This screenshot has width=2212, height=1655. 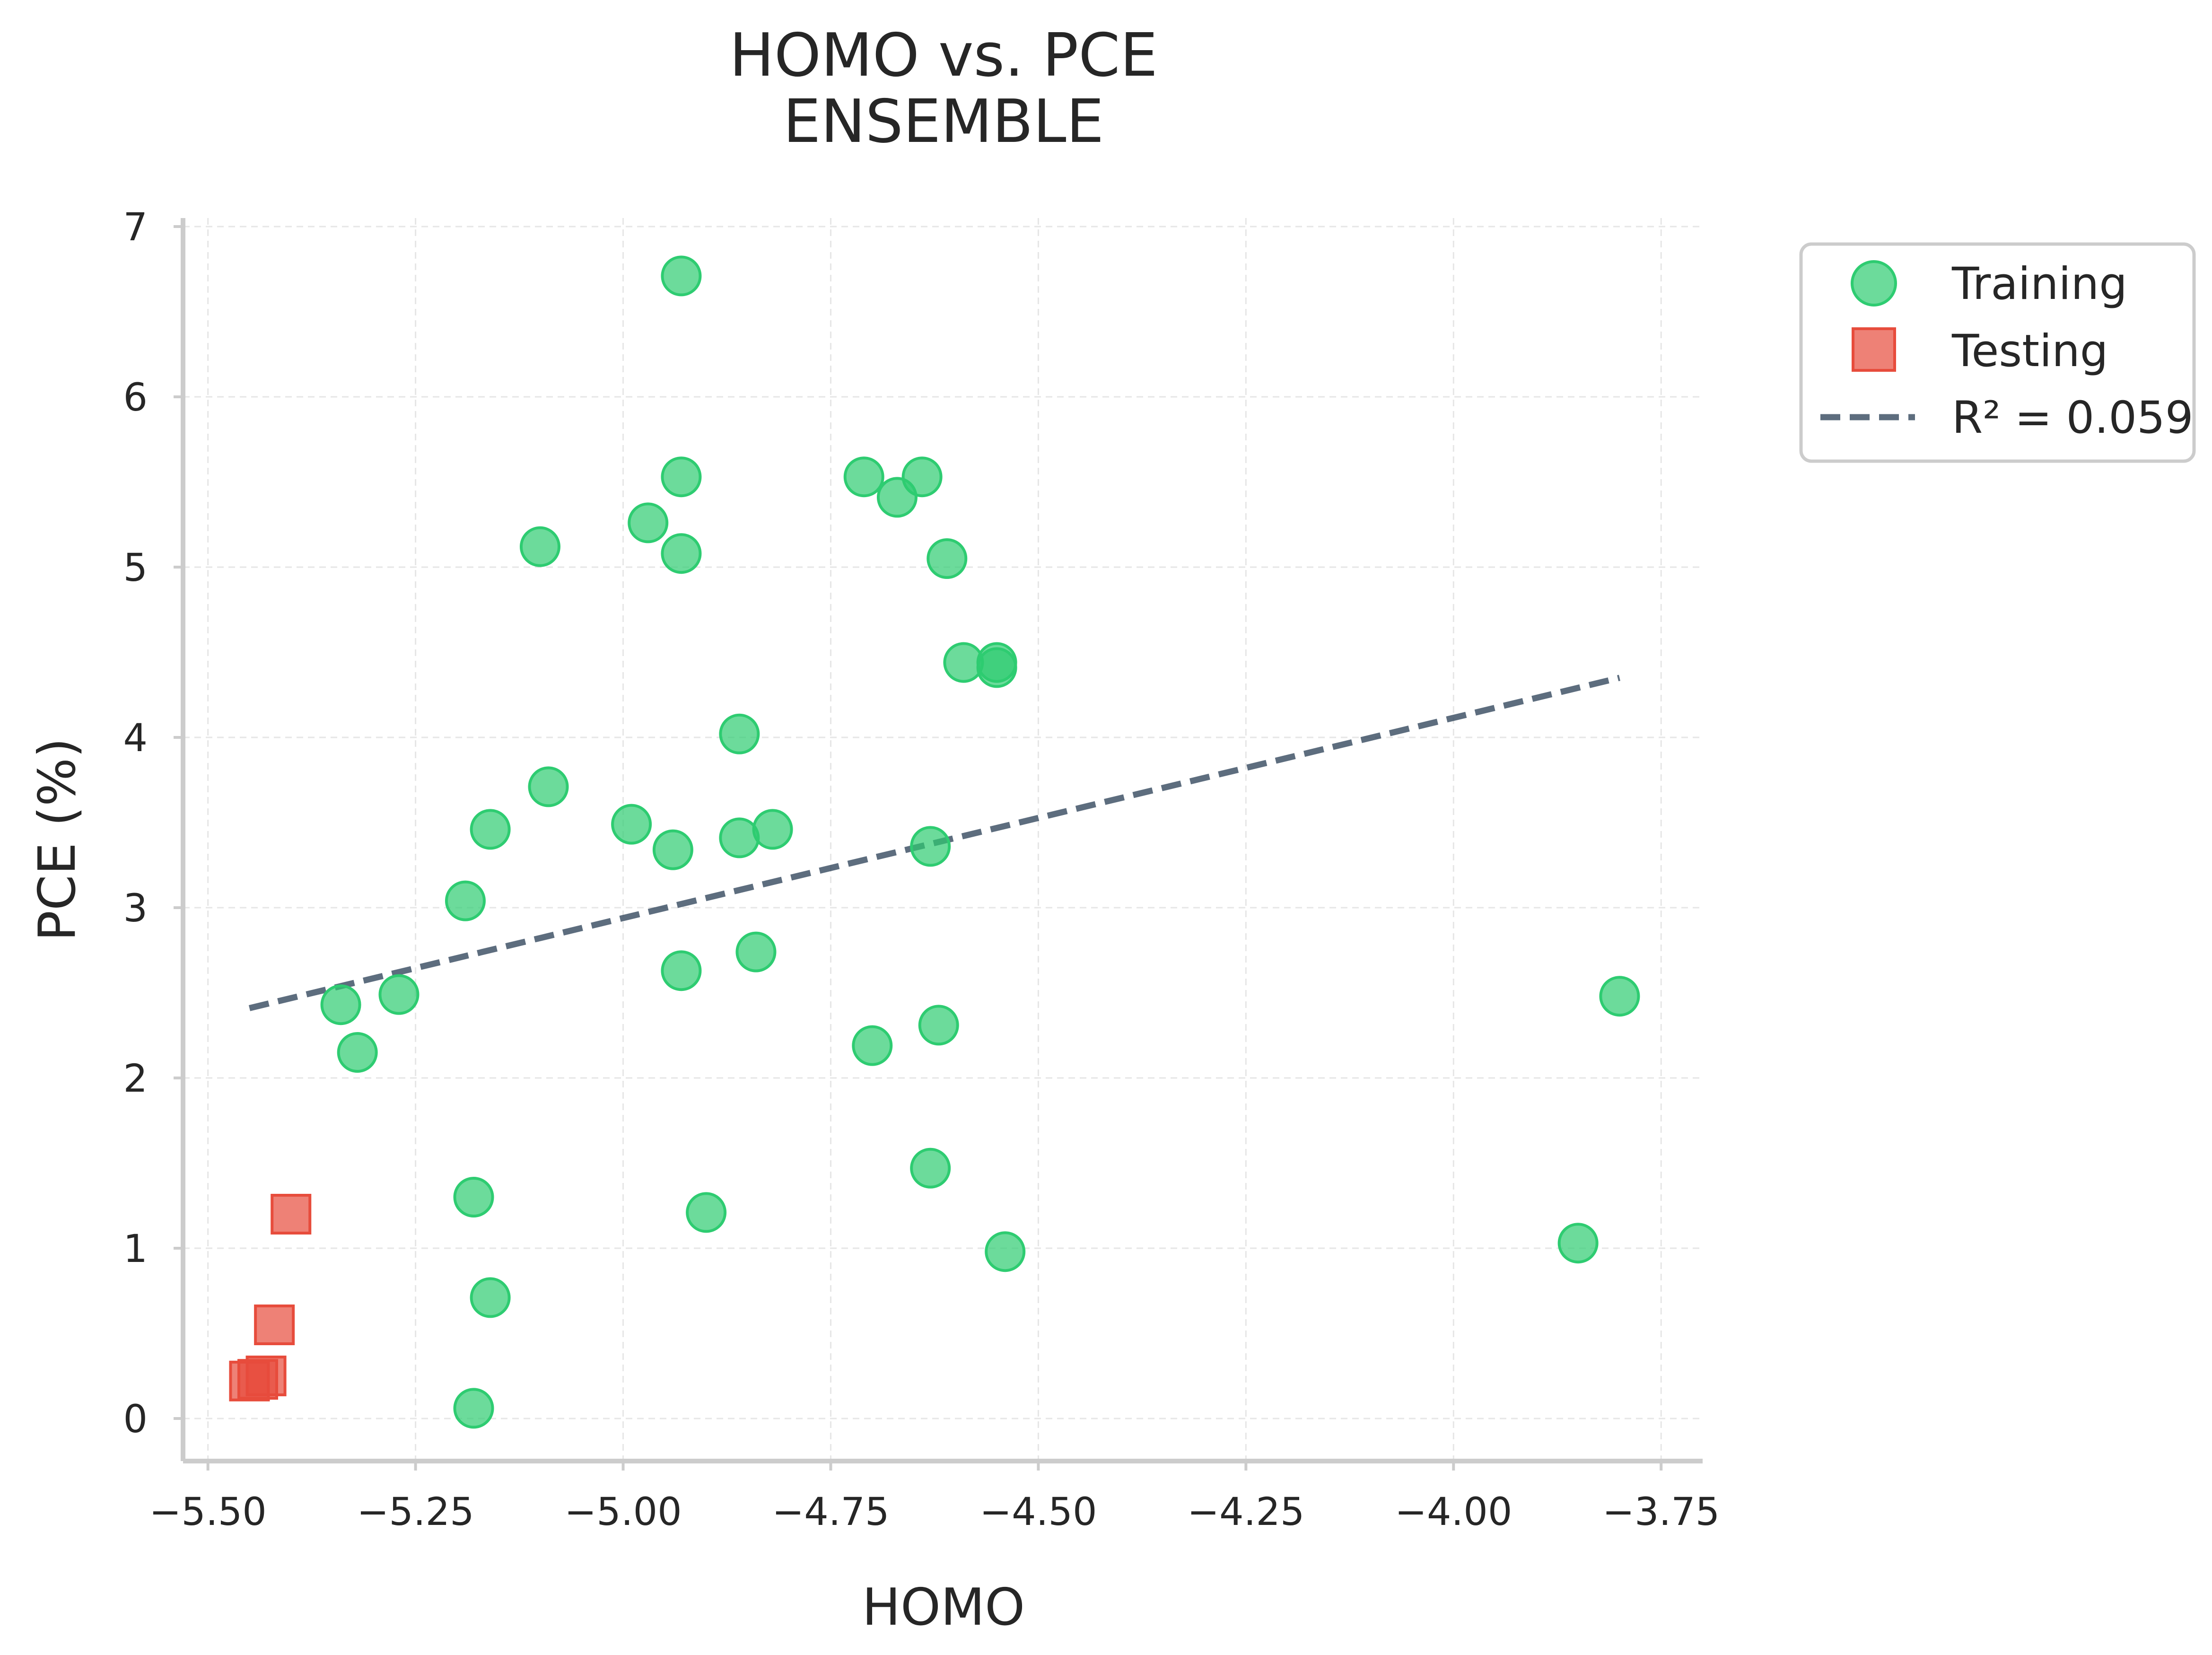 What do you see at coordinates (934, 1497) in the screenshot?
I see `x-ticks: −5.50 −5.25 −5.00 −4.75 −4.50 −4.25 −4.00 −3.75` at bounding box center [934, 1497].